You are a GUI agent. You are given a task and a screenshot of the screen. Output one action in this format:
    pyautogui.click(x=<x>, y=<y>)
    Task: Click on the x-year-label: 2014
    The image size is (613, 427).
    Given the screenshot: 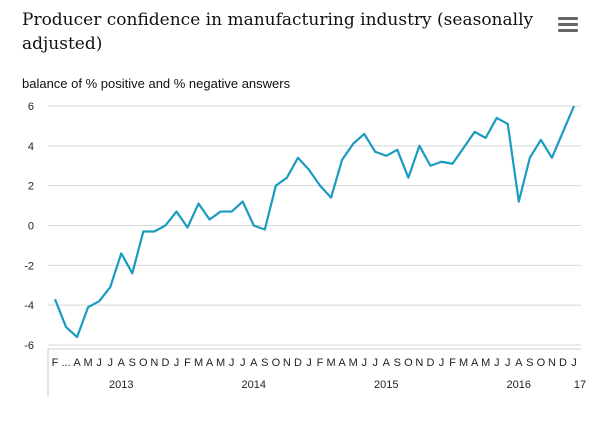 What is the action you would take?
    pyautogui.click(x=254, y=385)
    